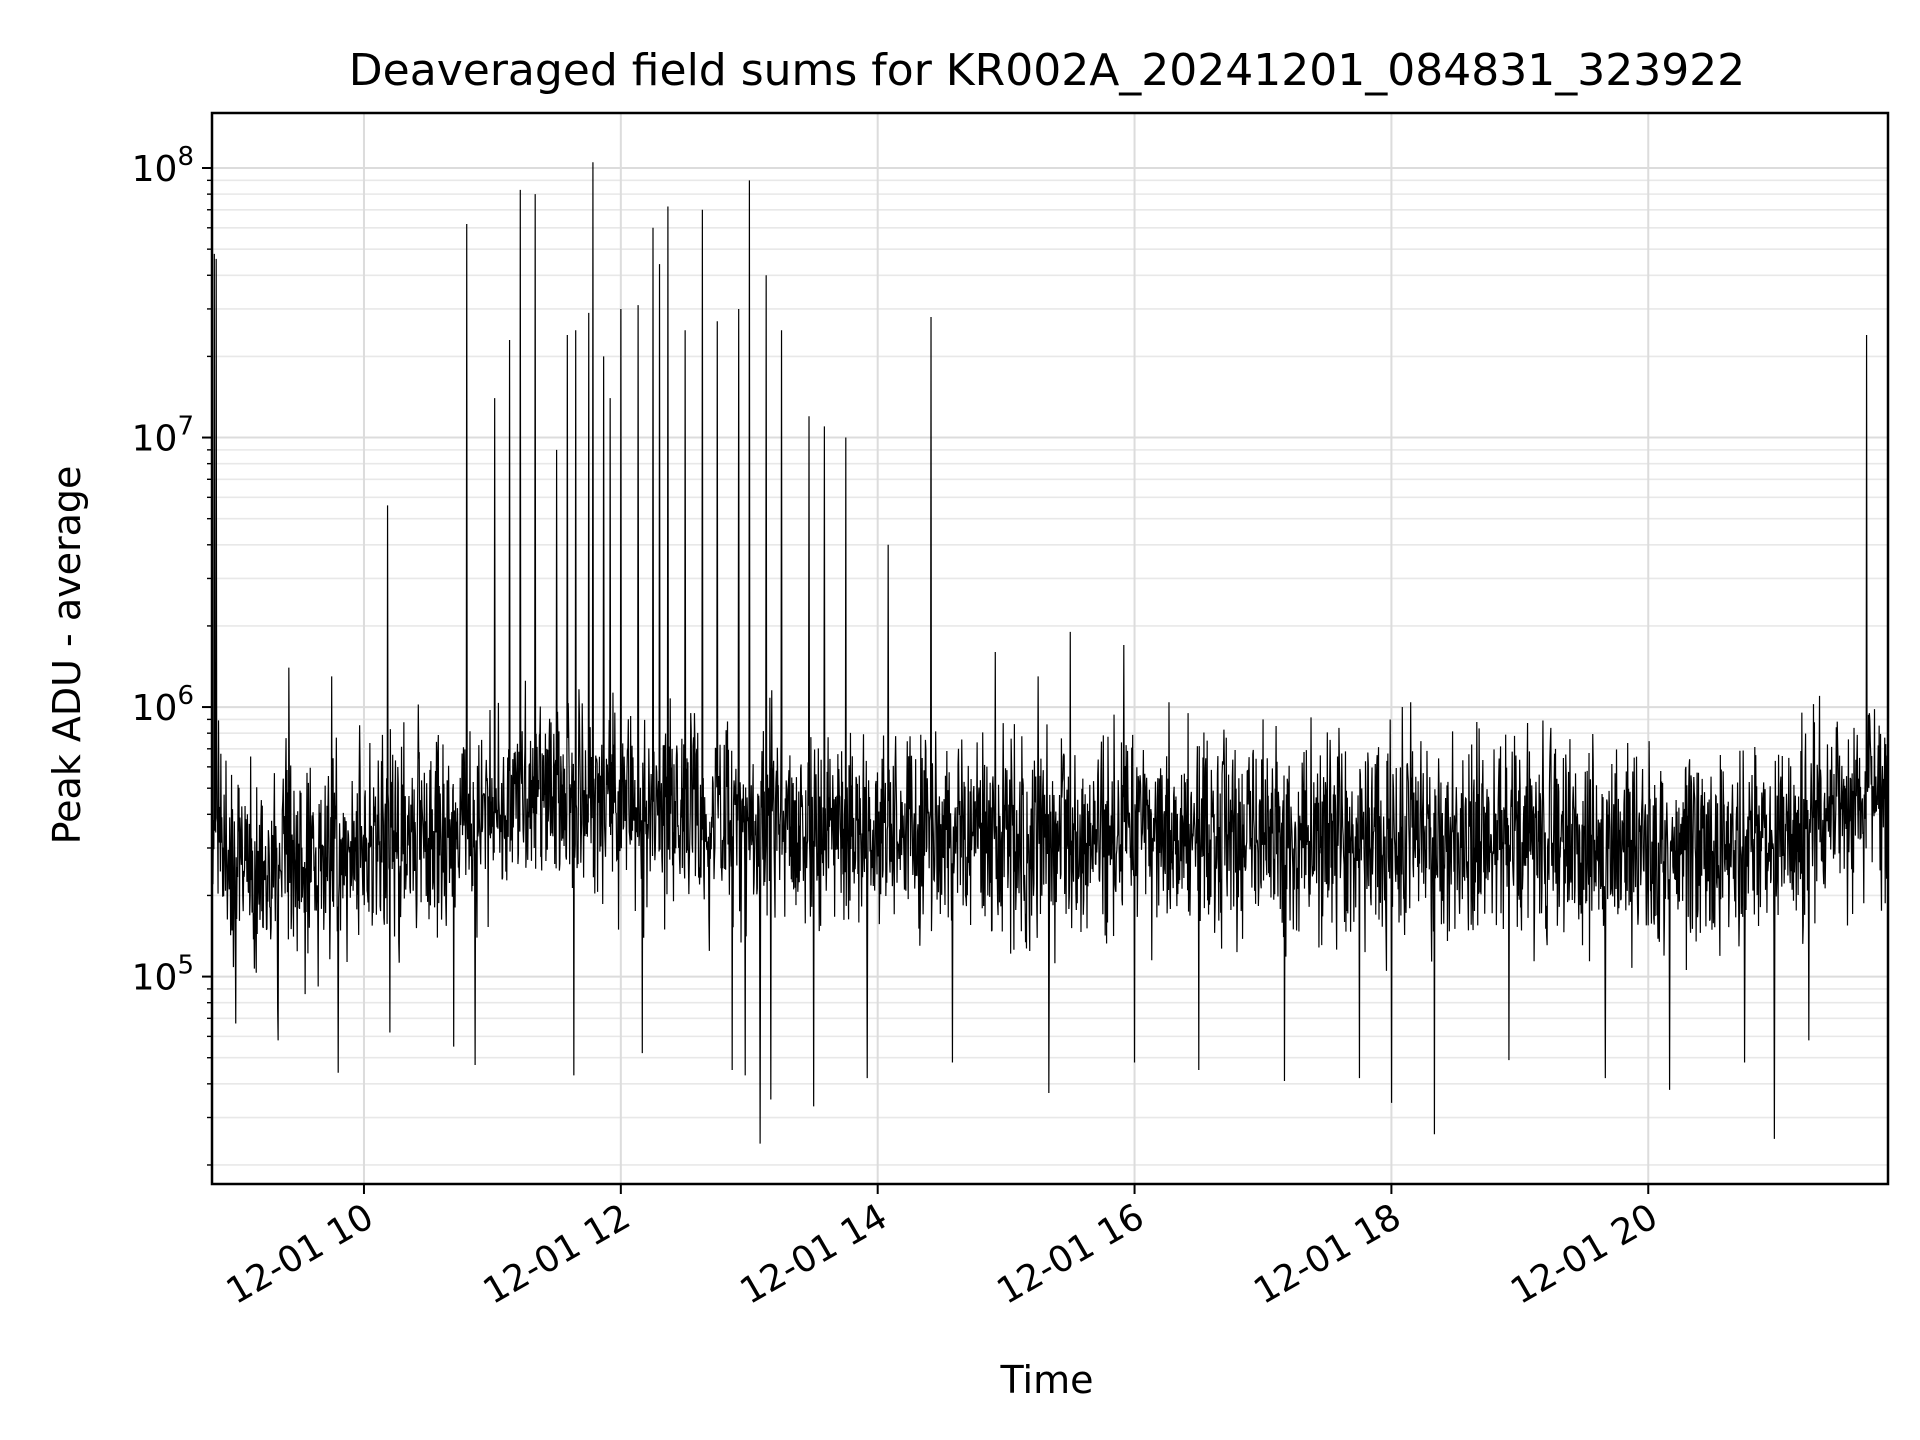 The image size is (1920, 1440). I want to click on y-tick-label: 10⁸, so click(163, 166).